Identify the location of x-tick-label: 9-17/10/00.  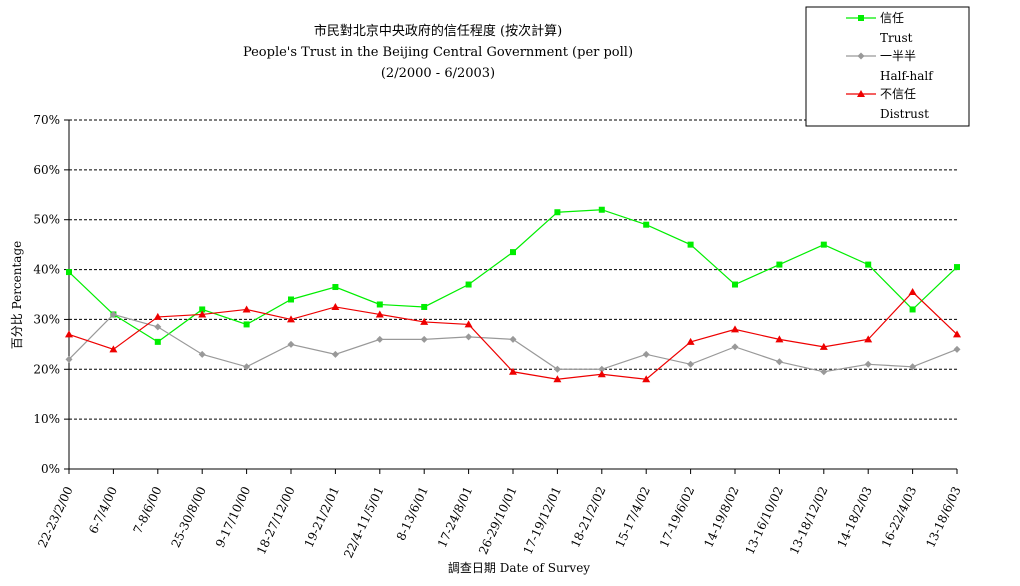
(233, 516).